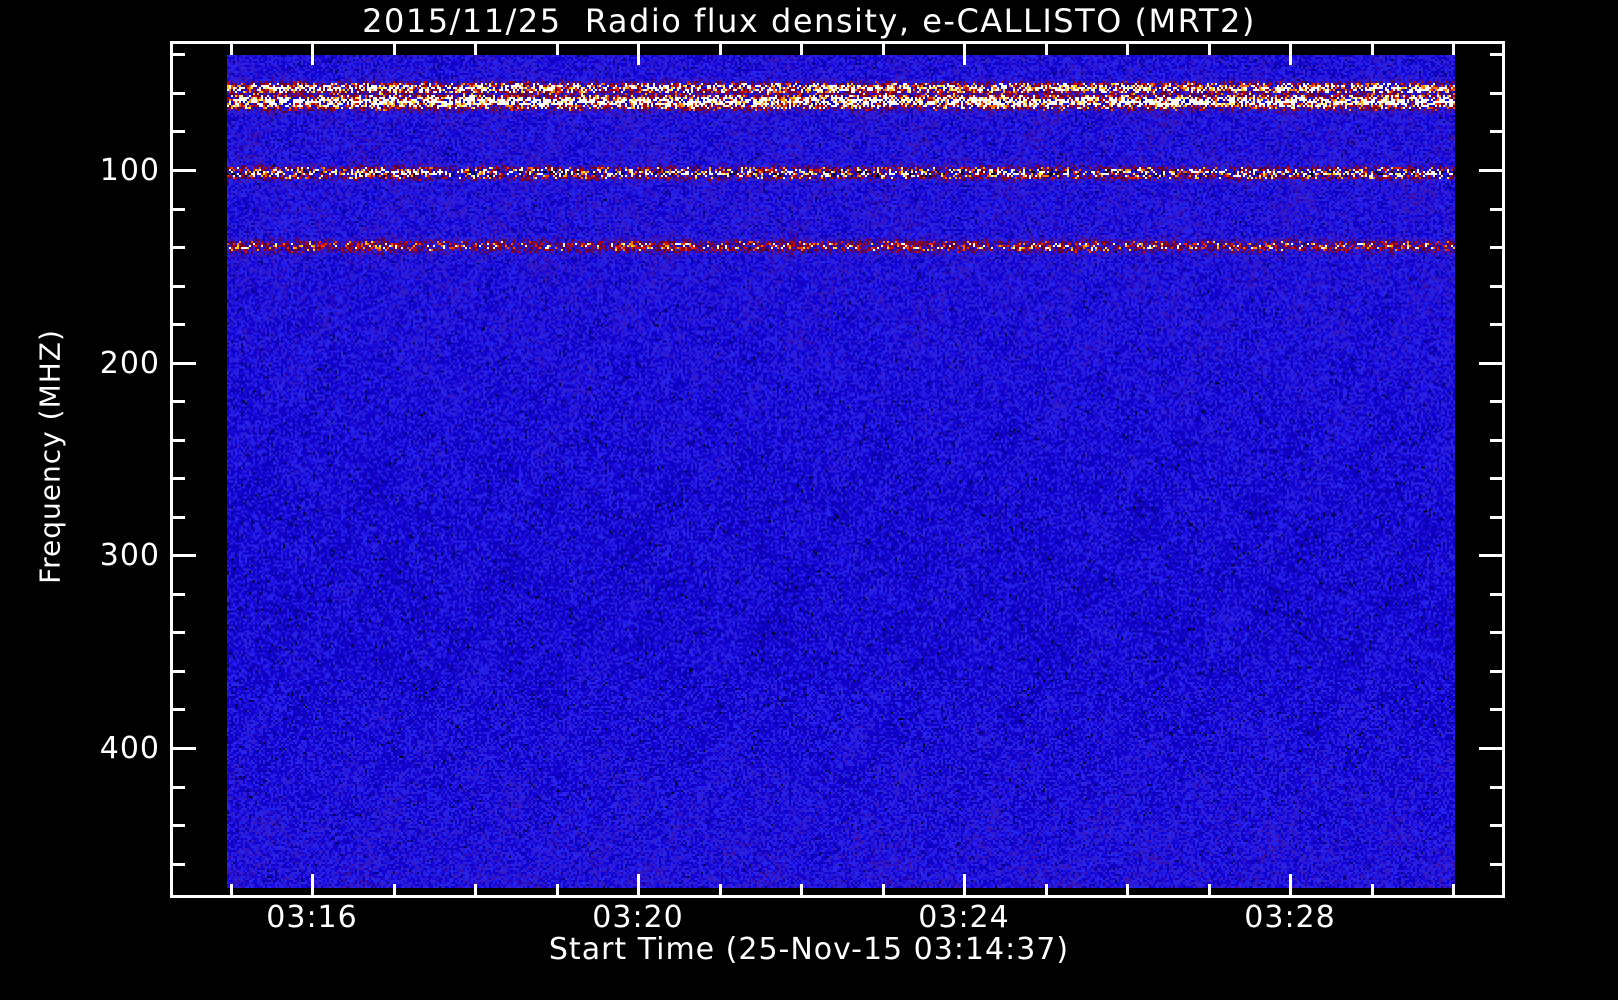 Image resolution: width=1618 pixels, height=1000 pixels. Describe the element at coordinates (720, 48) in the screenshot. I see `x-tick-top-minor-03:21` at that location.